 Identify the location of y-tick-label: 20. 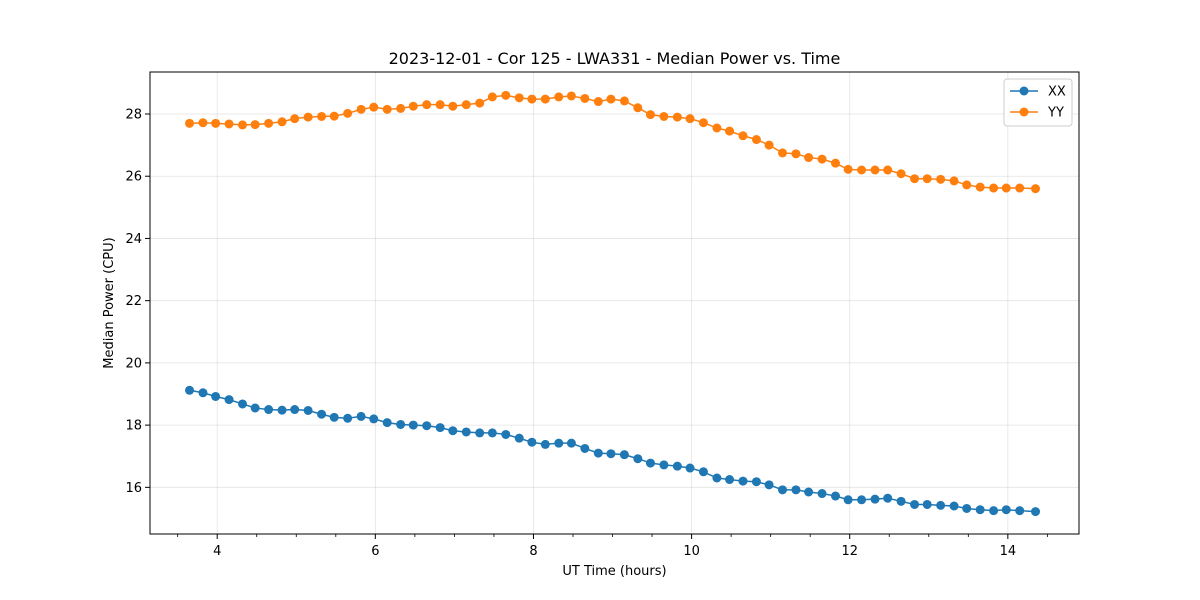
(133, 363).